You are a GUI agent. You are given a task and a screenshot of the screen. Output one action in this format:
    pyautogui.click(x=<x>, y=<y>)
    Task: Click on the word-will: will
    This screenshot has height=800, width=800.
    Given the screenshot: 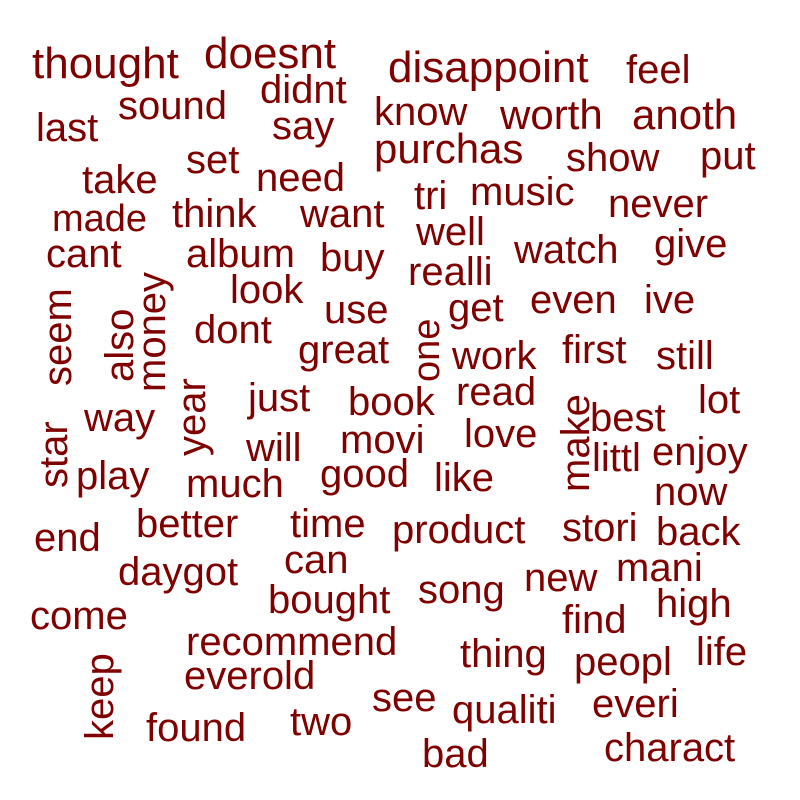 What is the action you would take?
    pyautogui.click(x=274, y=448)
    